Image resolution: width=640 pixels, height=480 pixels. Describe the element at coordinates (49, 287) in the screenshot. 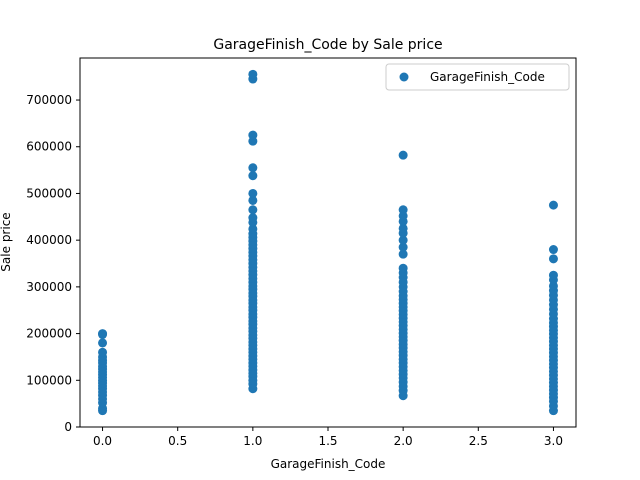

I see `y-tick-label: 300000` at that location.